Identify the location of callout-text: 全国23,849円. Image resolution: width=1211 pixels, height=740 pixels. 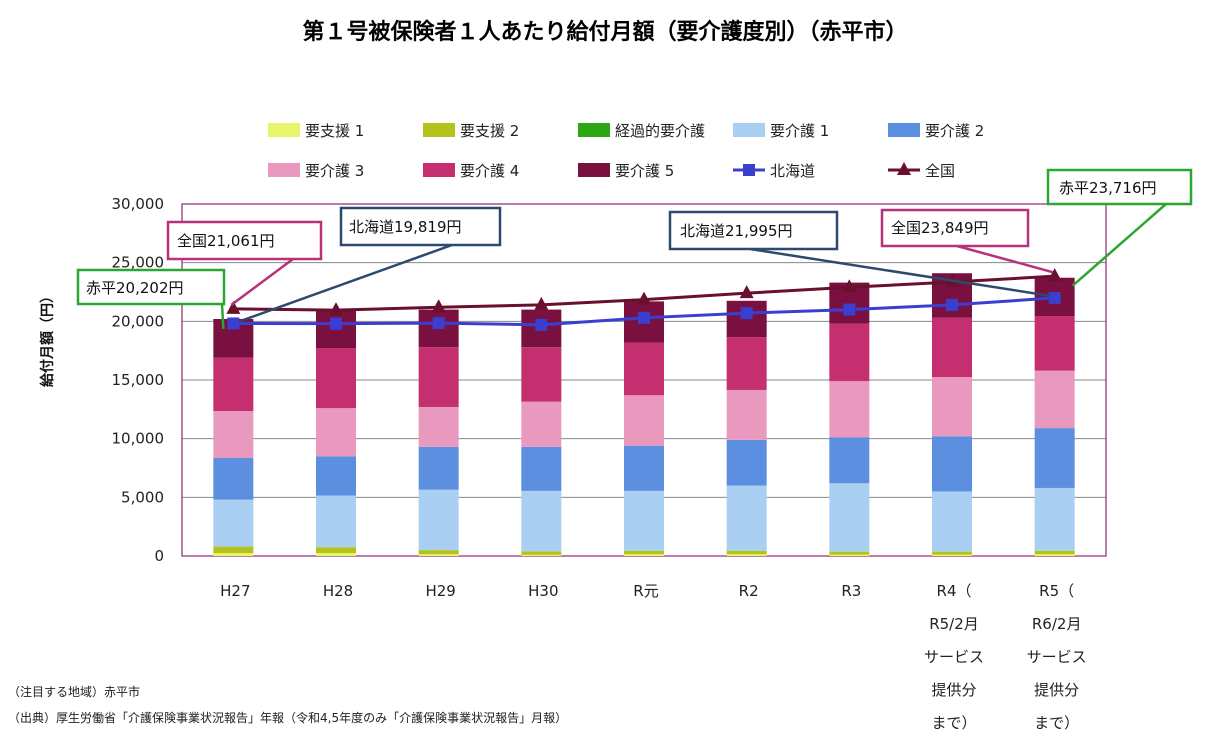
(940, 228).